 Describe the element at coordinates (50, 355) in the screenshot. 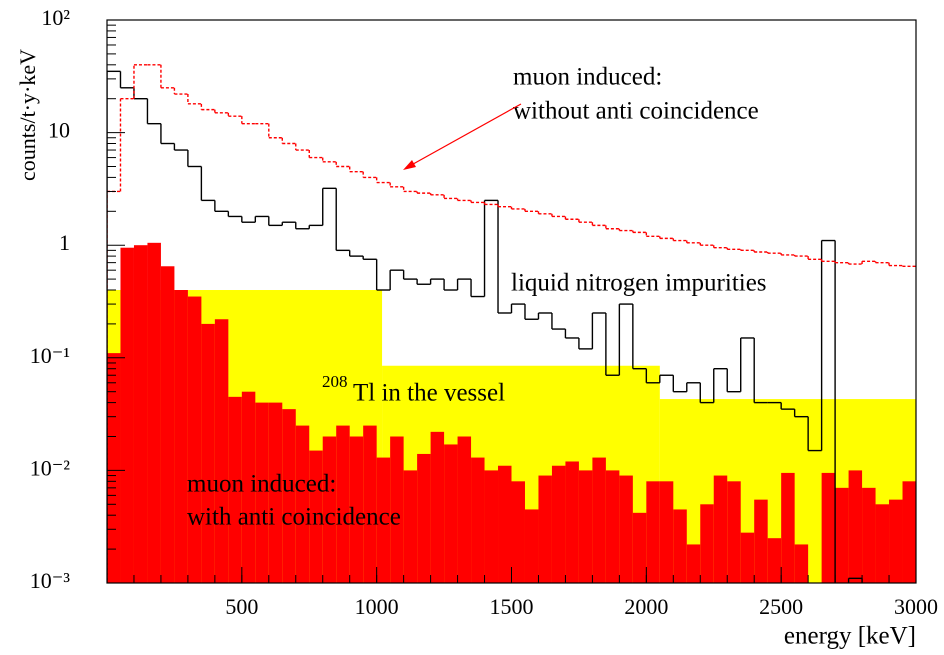

I see `y-tick-label: 10⁻¹` at that location.